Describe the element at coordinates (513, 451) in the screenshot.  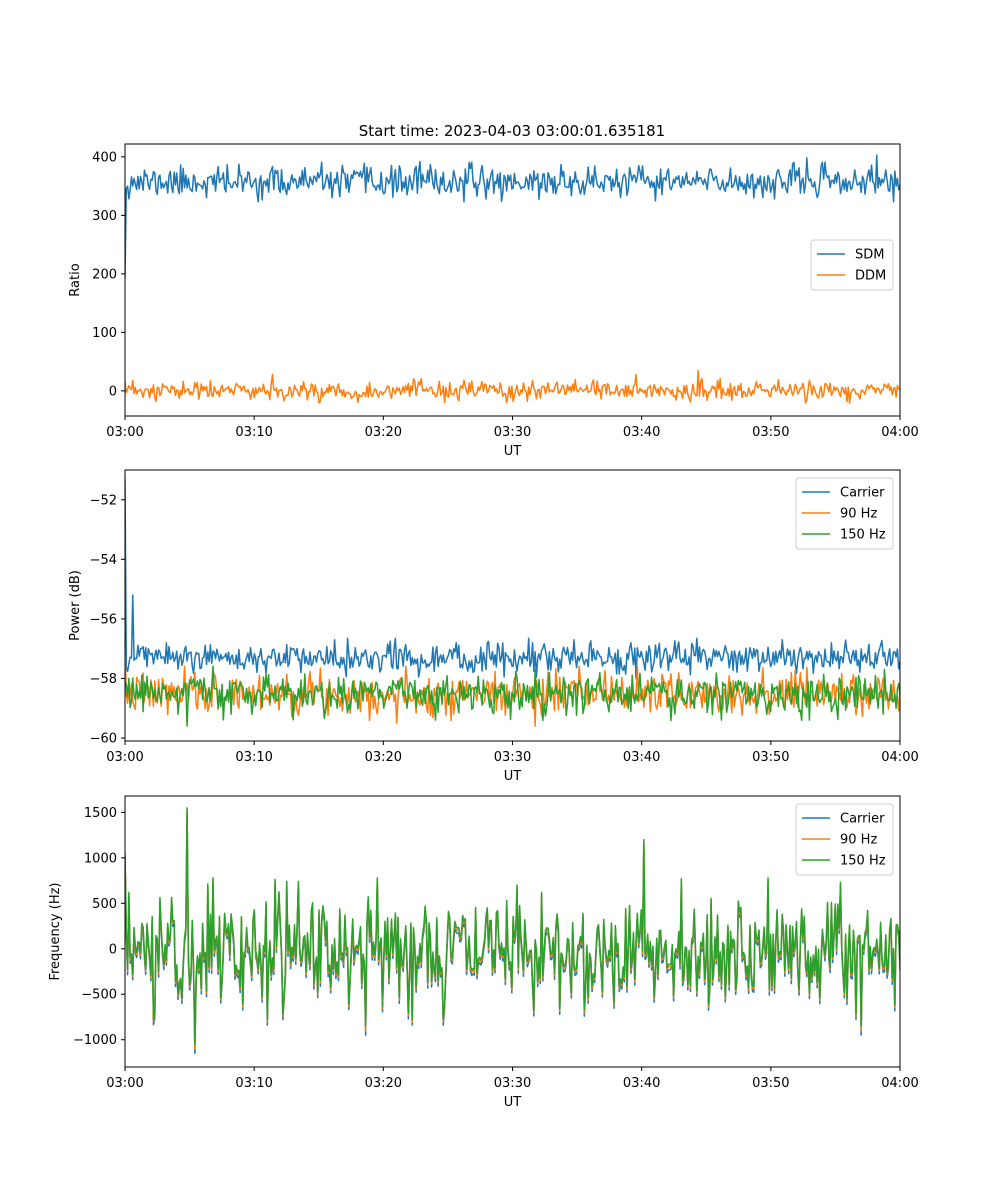
I see `ratio-x-axis-label: UT` at that location.